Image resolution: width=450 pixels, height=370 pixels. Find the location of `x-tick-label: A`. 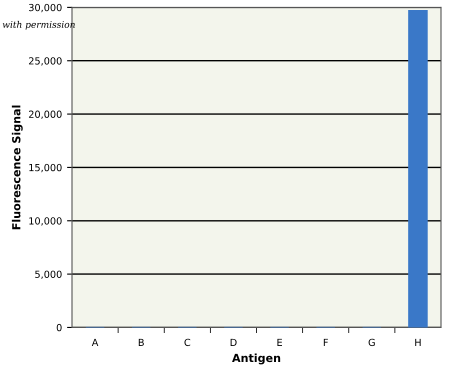

x-tick-label: A is located at coordinates (95, 342).